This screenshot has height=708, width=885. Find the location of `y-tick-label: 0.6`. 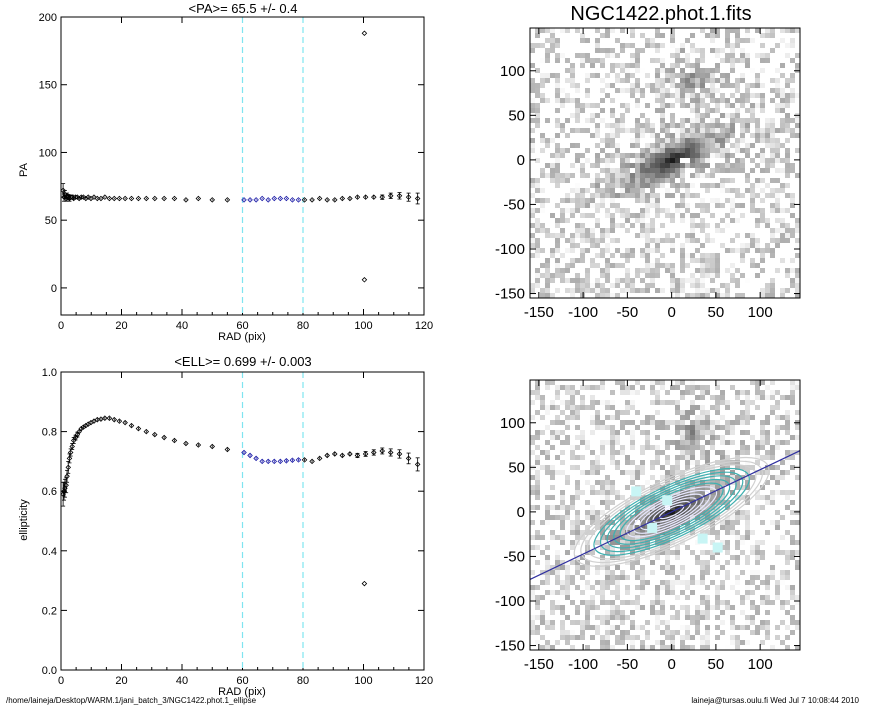

y-tick-label: 0.6 is located at coordinates (49, 492).